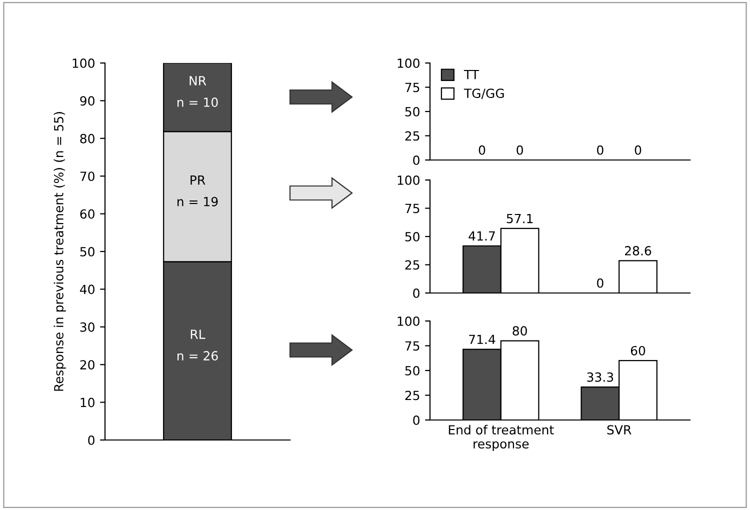  Describe the element at coordinates (87, 327) in the screenshot. I see `y-tick-label: 30` at that location.